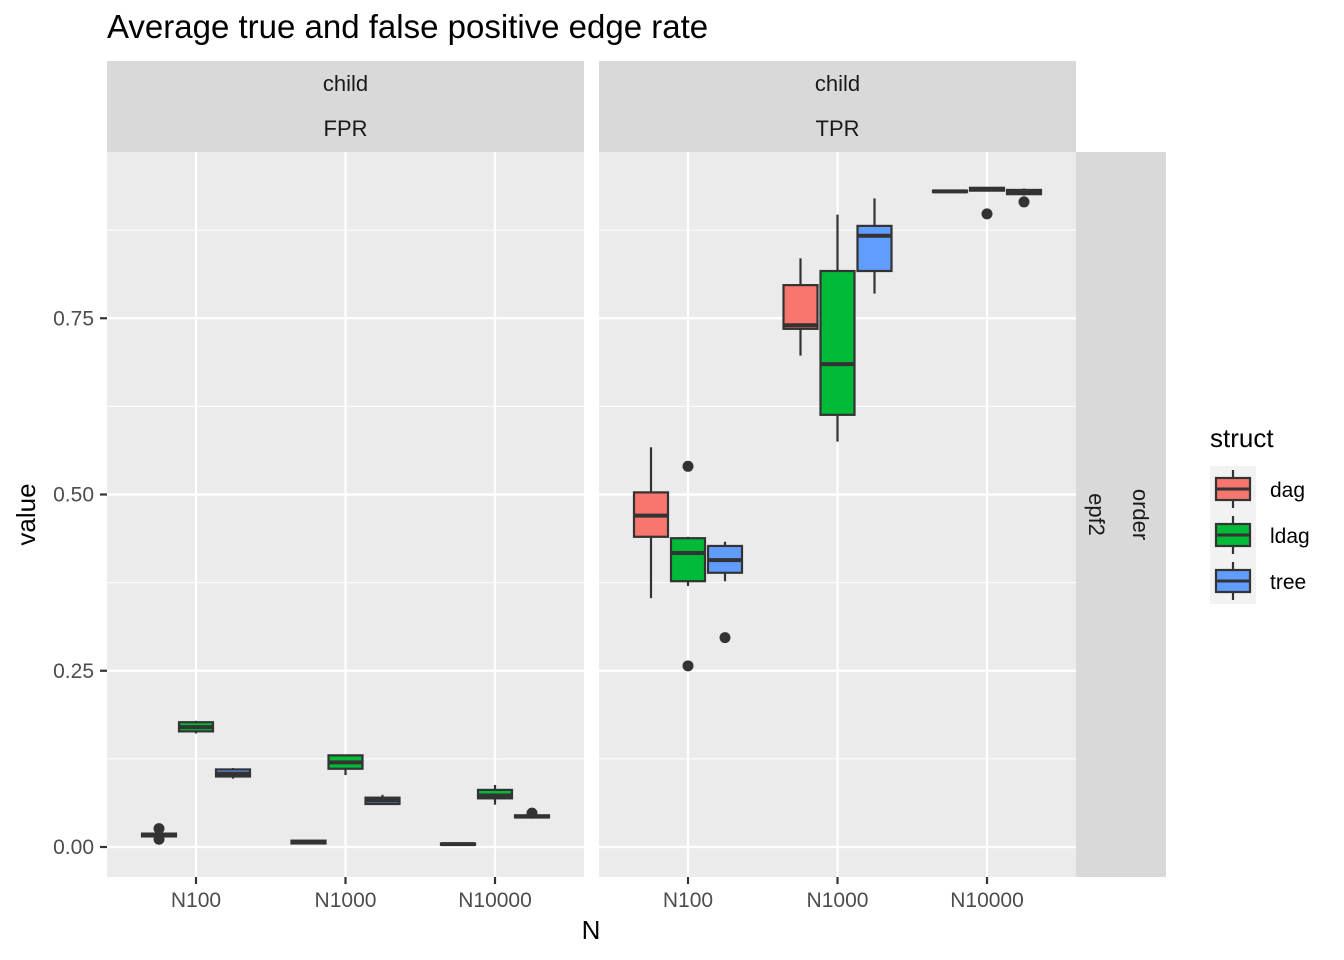 The height and width of the screenshot is (960, 1344). I want to click on row-strip: order epf2, so click(1121, 514).